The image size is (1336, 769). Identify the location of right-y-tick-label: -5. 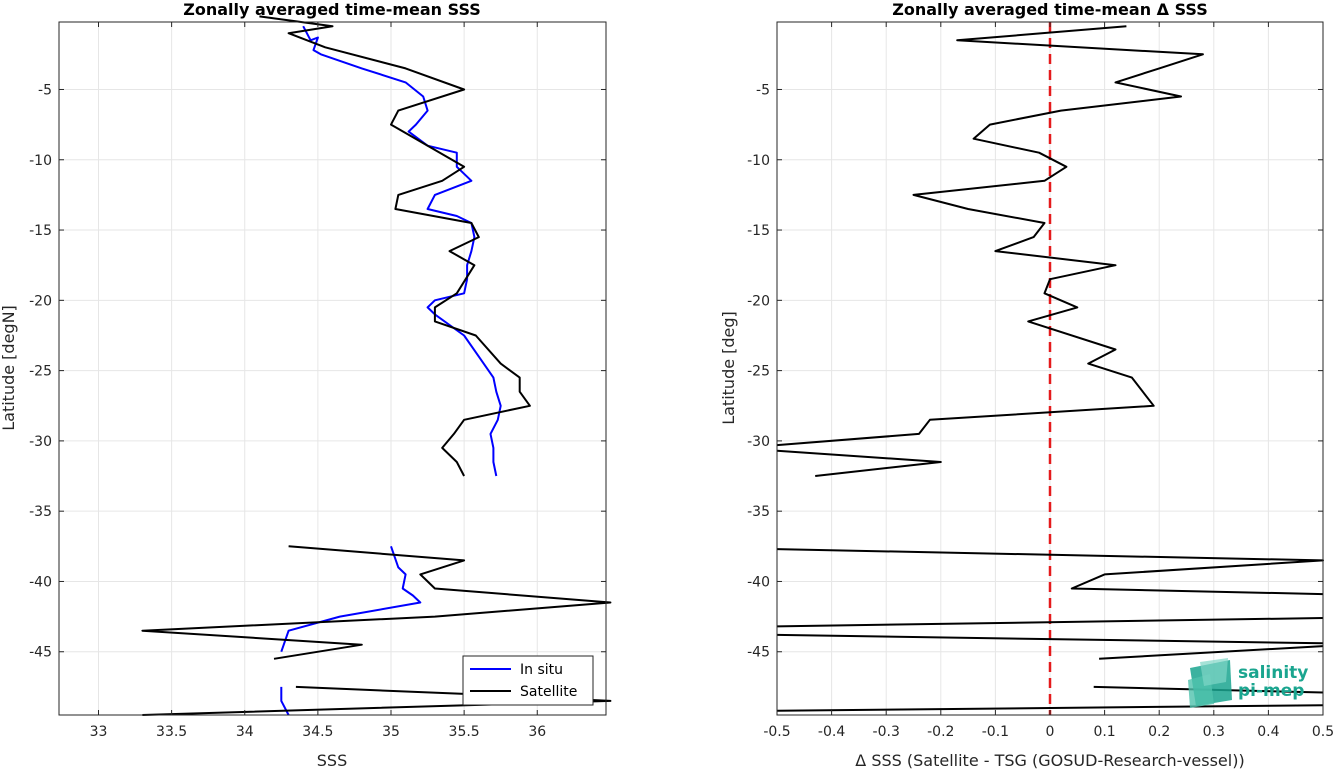
(763, 90).